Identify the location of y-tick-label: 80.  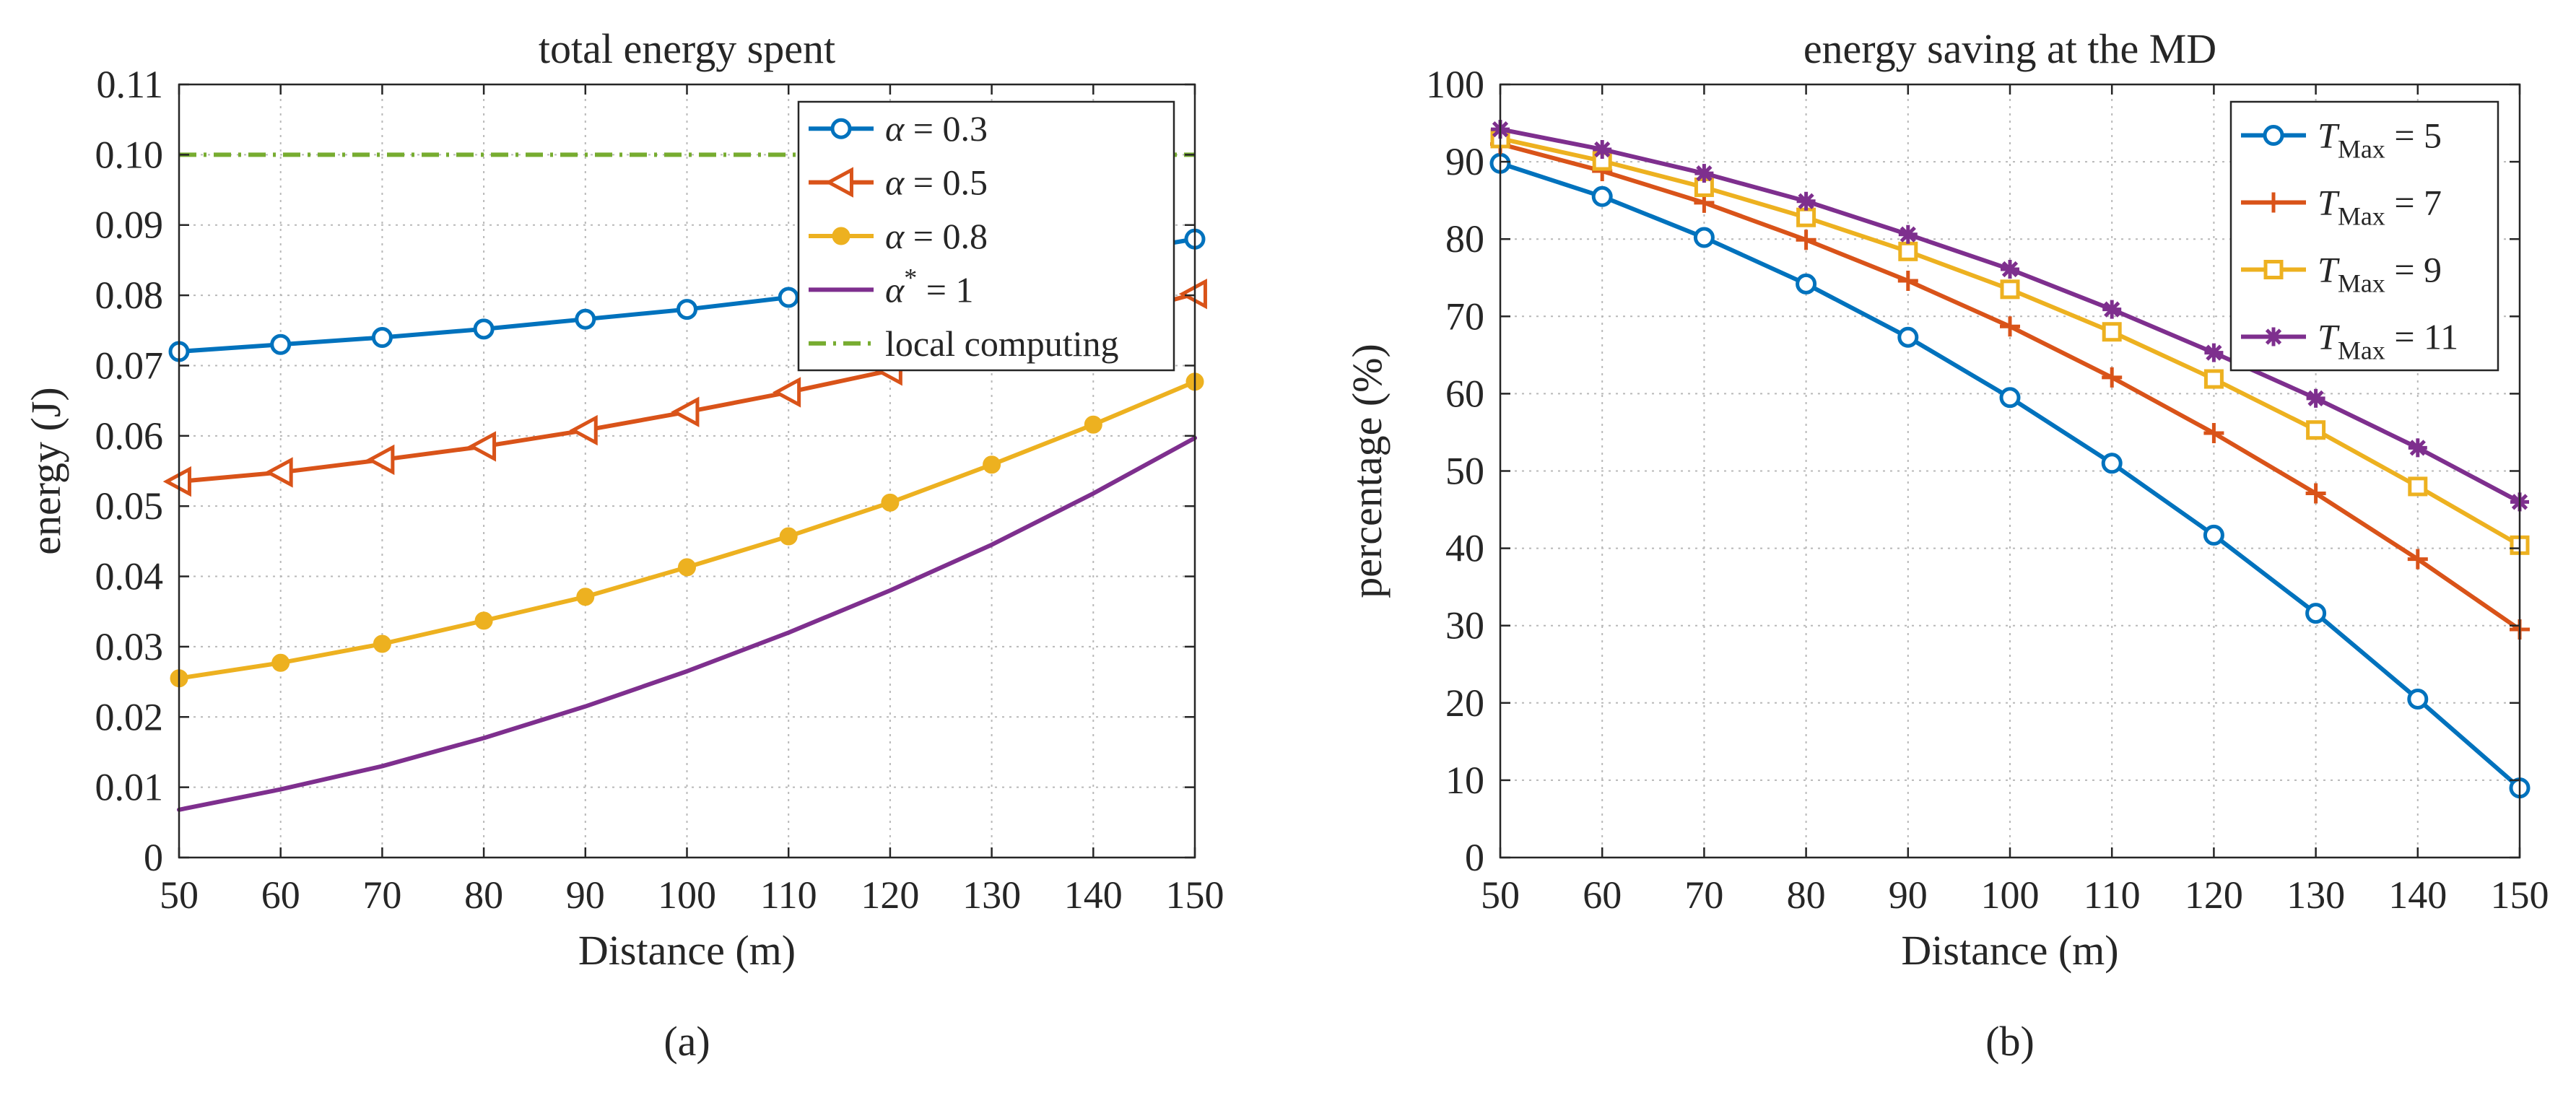
(1464, 239).